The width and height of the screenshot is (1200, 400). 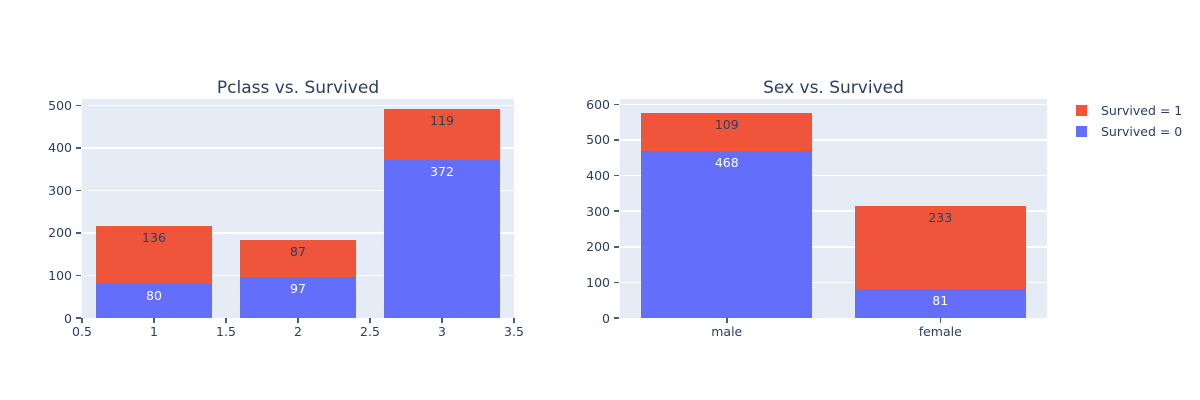 I want to click on legend-item-survived-0: Survived = 0, so click(x=1129, y=131).